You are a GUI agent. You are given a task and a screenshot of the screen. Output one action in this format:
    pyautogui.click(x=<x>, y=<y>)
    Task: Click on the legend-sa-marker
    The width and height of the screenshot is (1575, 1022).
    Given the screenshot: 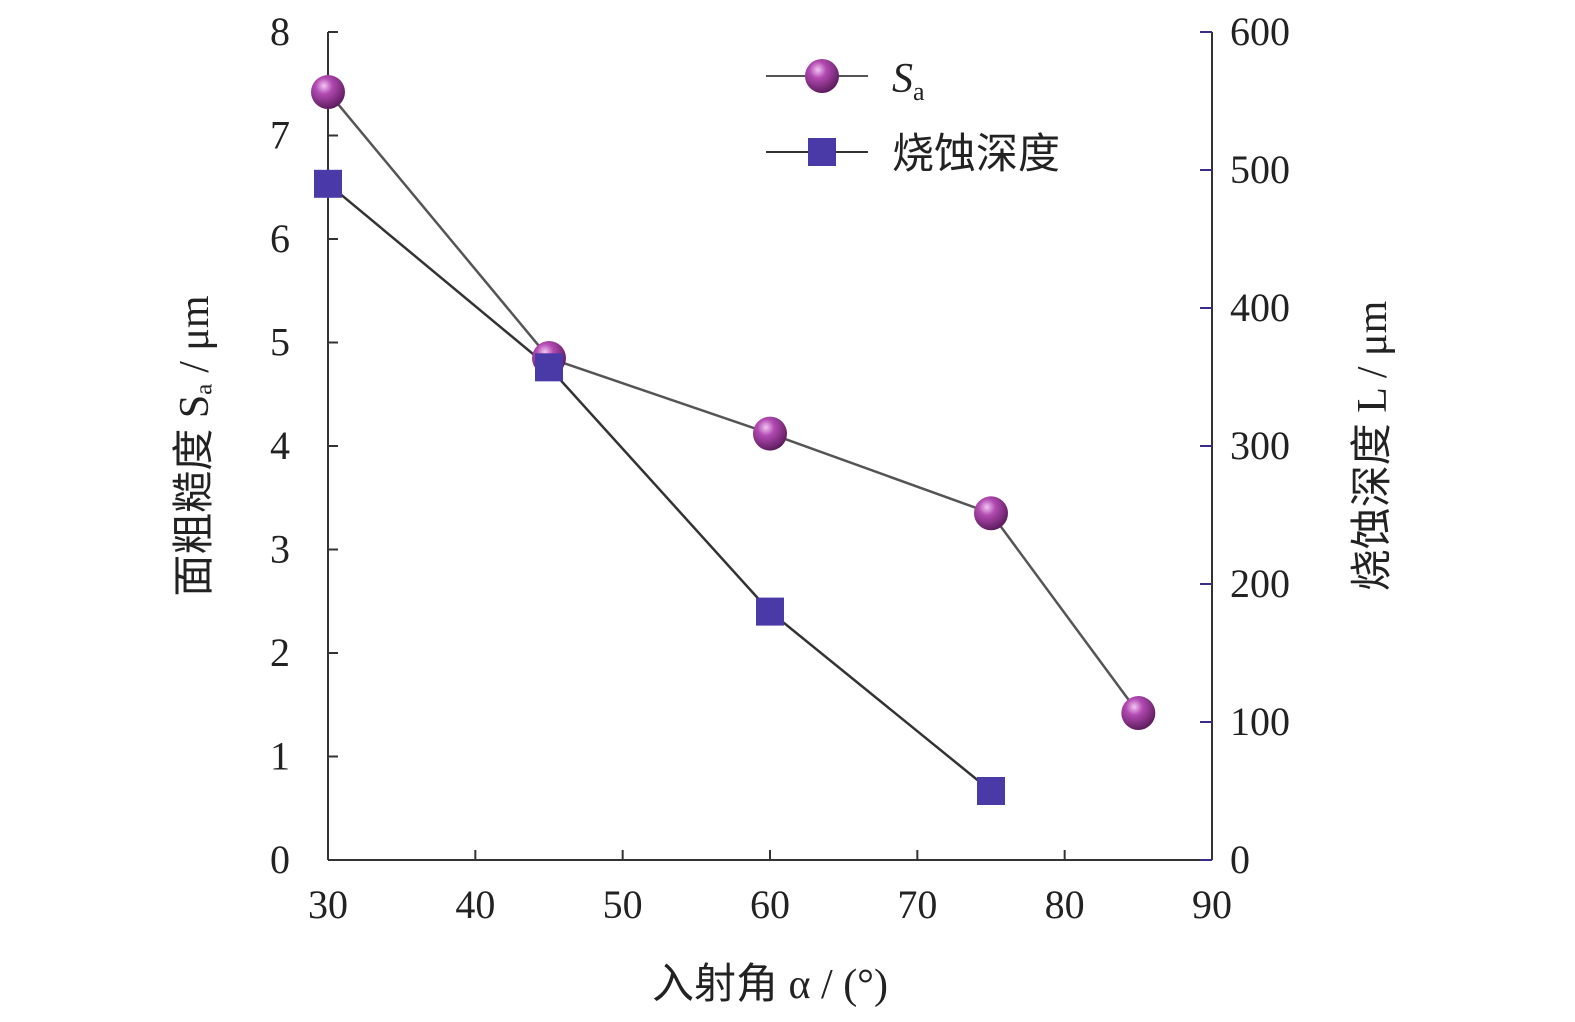 What is the action you would take?
    pyautogui.click(x=822, y=76)
    